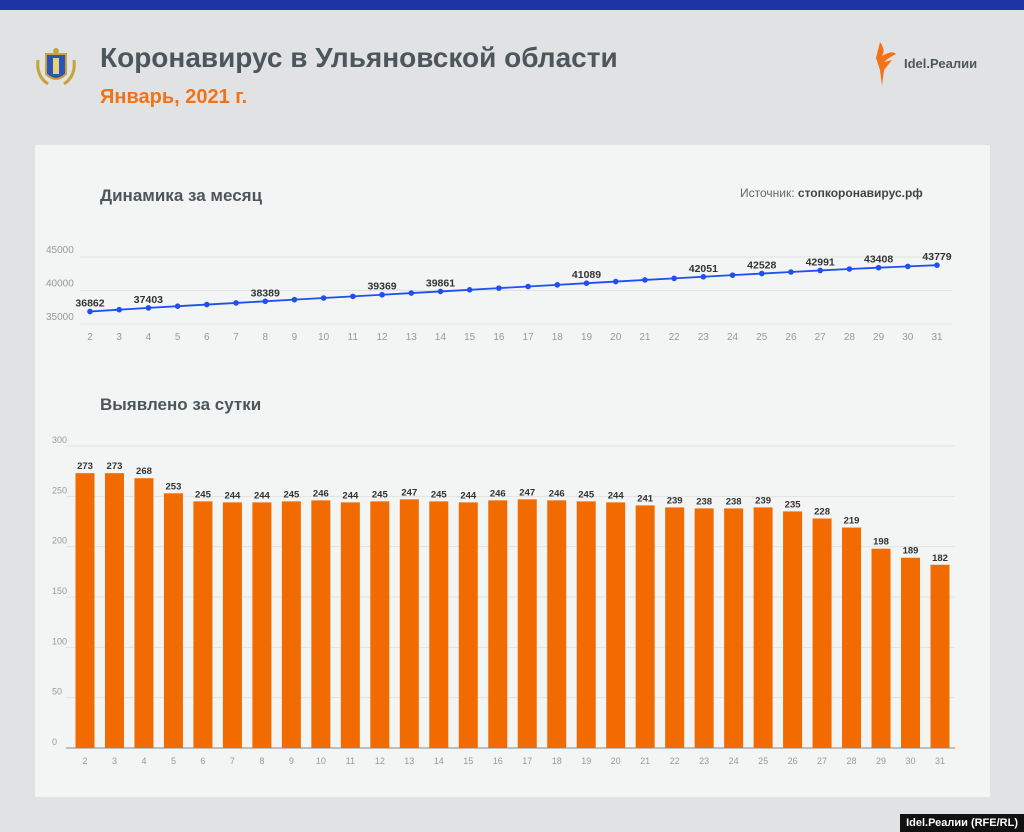  What do you see at coordinates (911, 551) in the screenshot?
I see `bar-data-label: 189` at bounding box center [911, 551].